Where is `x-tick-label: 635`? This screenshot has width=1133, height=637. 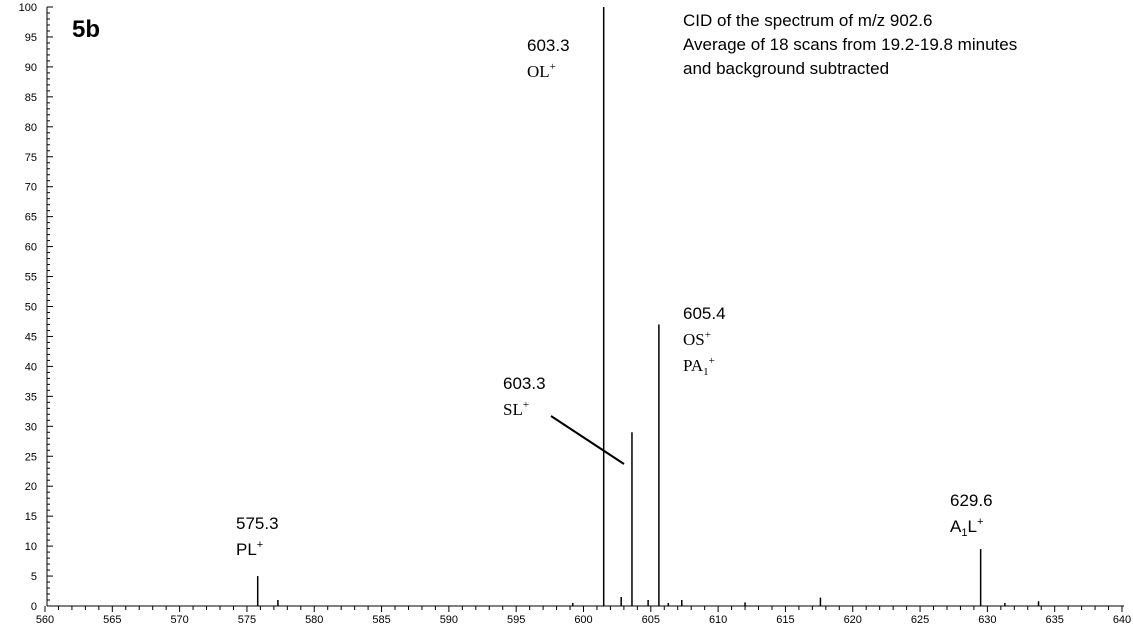
x-tick-label: 635 is located at coordinates (1055, 620).